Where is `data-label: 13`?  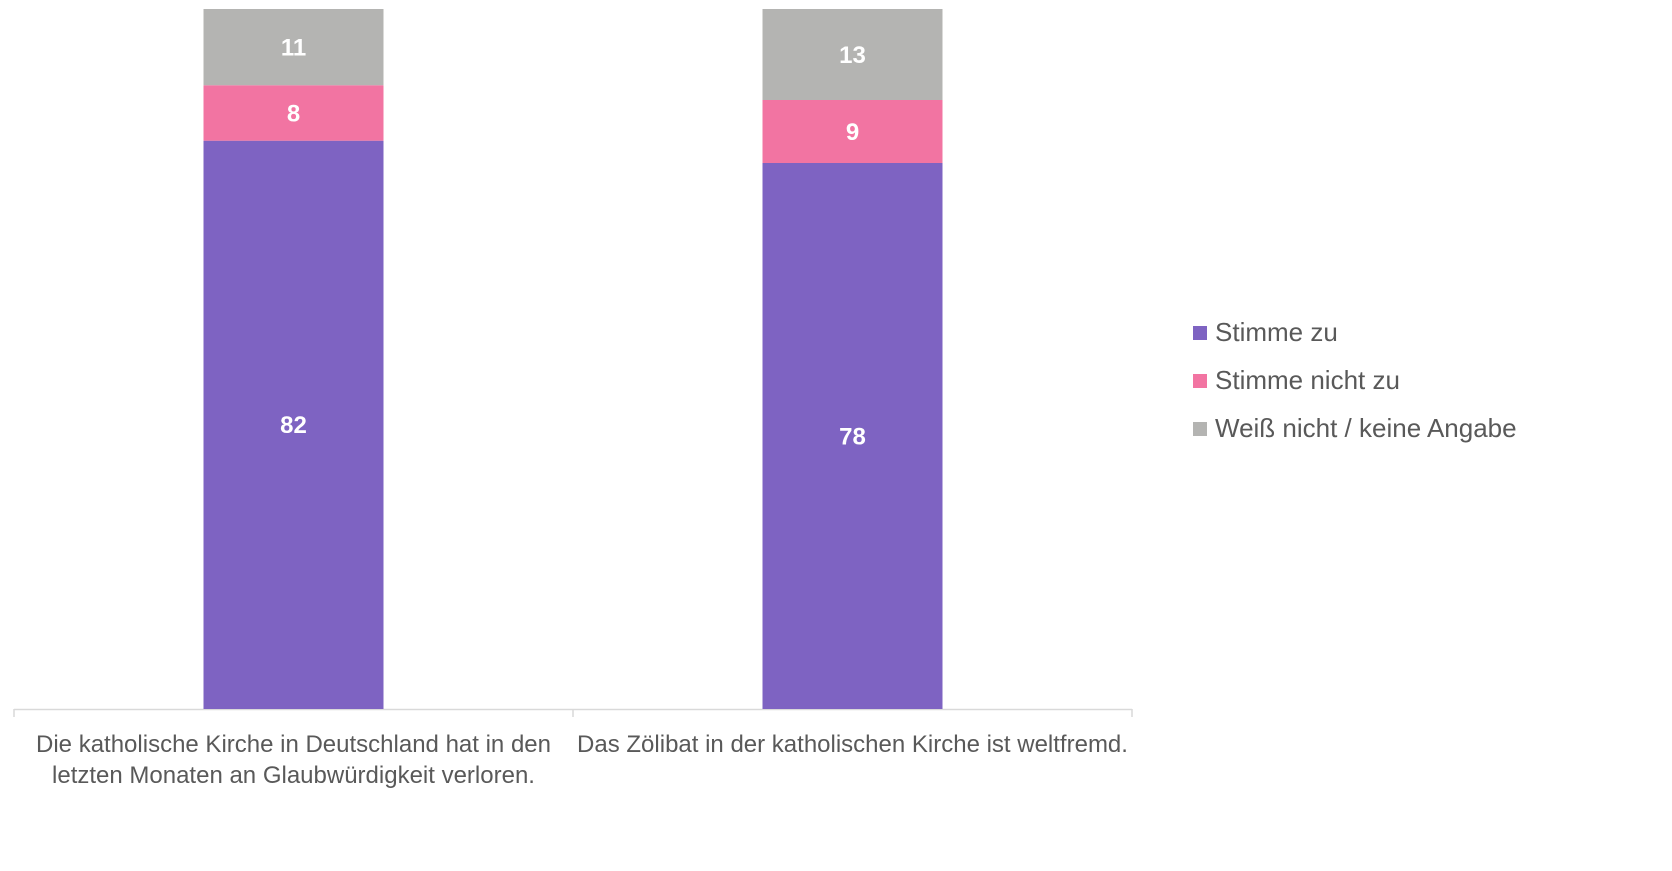
data-label: 13 is located at coordinates (852, 55).